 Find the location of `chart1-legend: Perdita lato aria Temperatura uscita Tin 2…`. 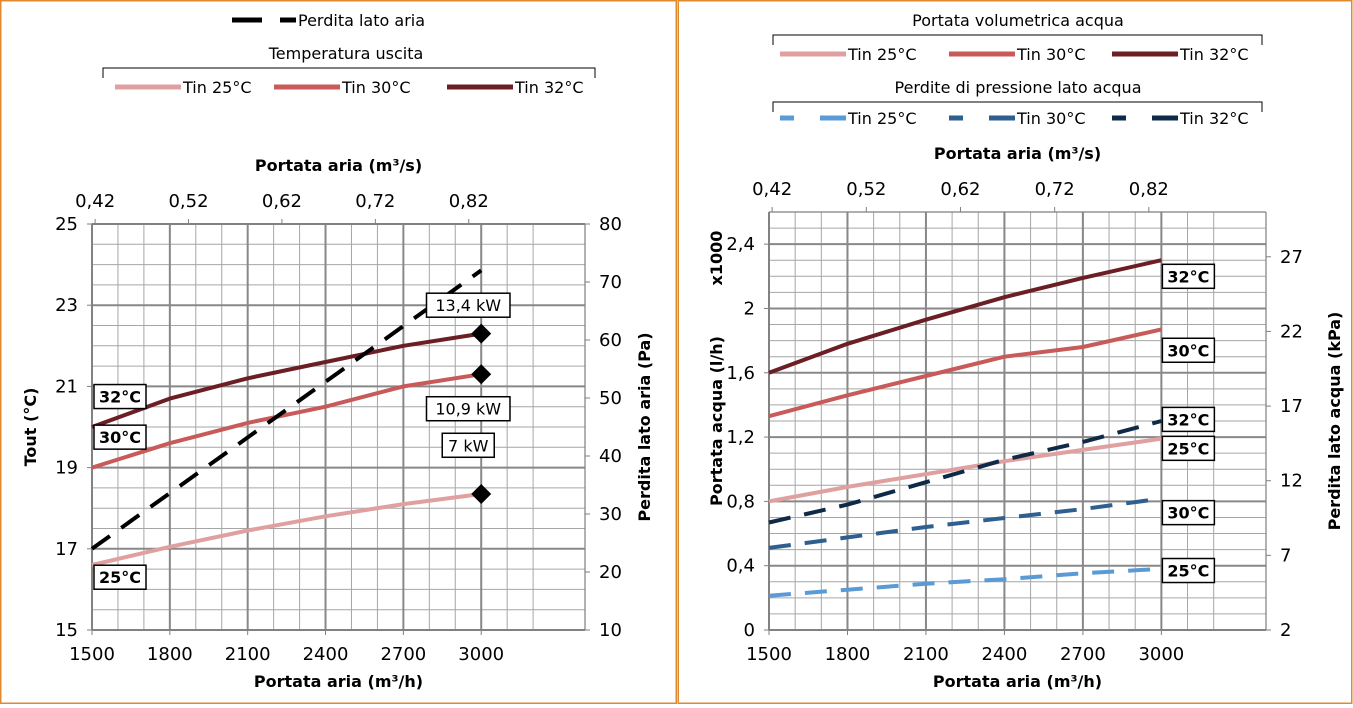

chart1-legend: Perdita lato aria Temperatura uscita Tin 2… is located at coordinates (349, 54).